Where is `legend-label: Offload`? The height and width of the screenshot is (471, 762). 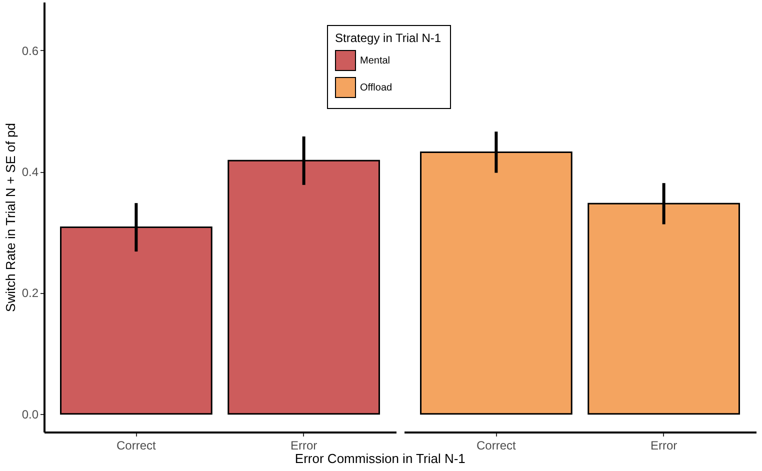 legend-label: Offload is located at coordinates (376, 88).